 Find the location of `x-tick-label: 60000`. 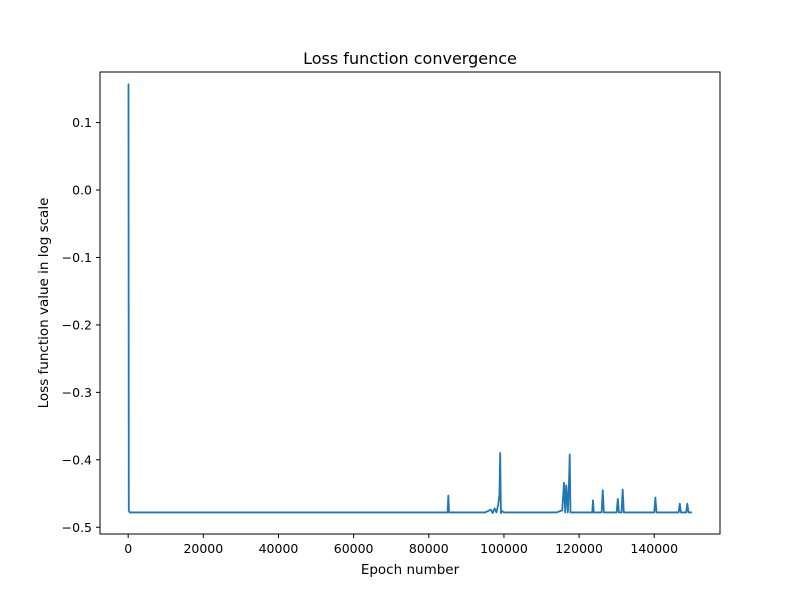

x-tick-label: 60000 is located at coordinates (354, 548).